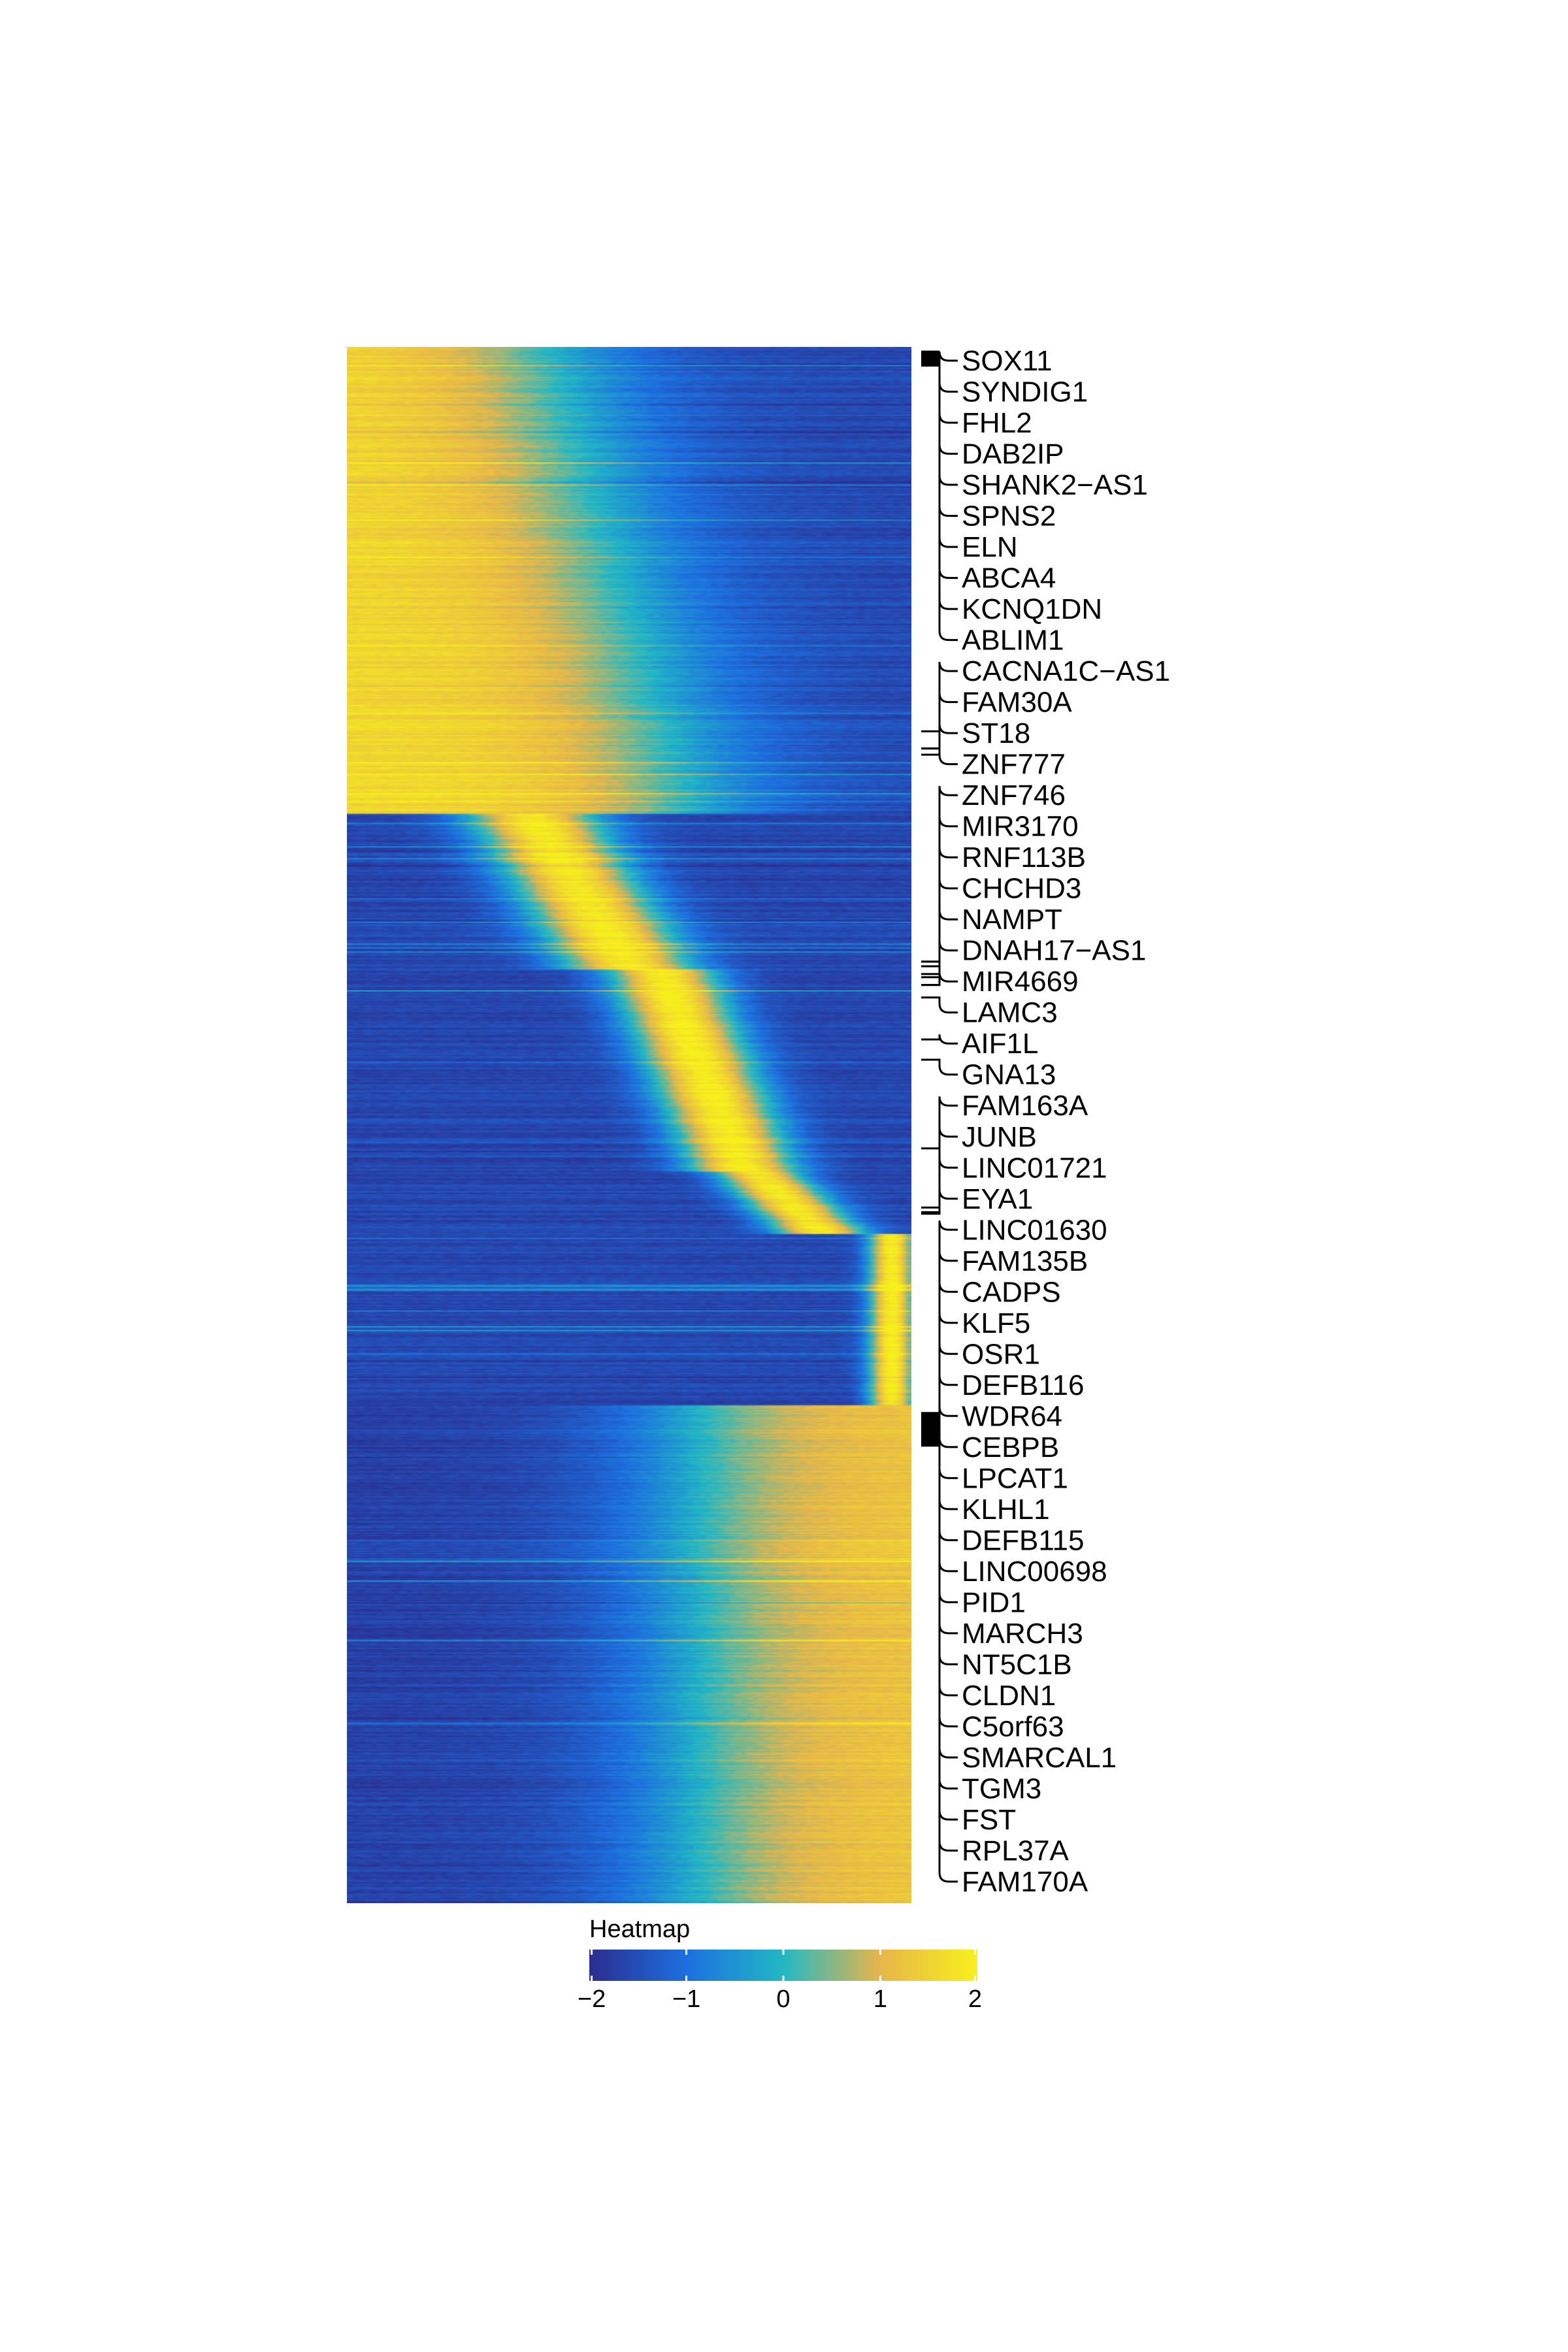  I want to click on gene-label: SPNS2, so click(1009, 516).